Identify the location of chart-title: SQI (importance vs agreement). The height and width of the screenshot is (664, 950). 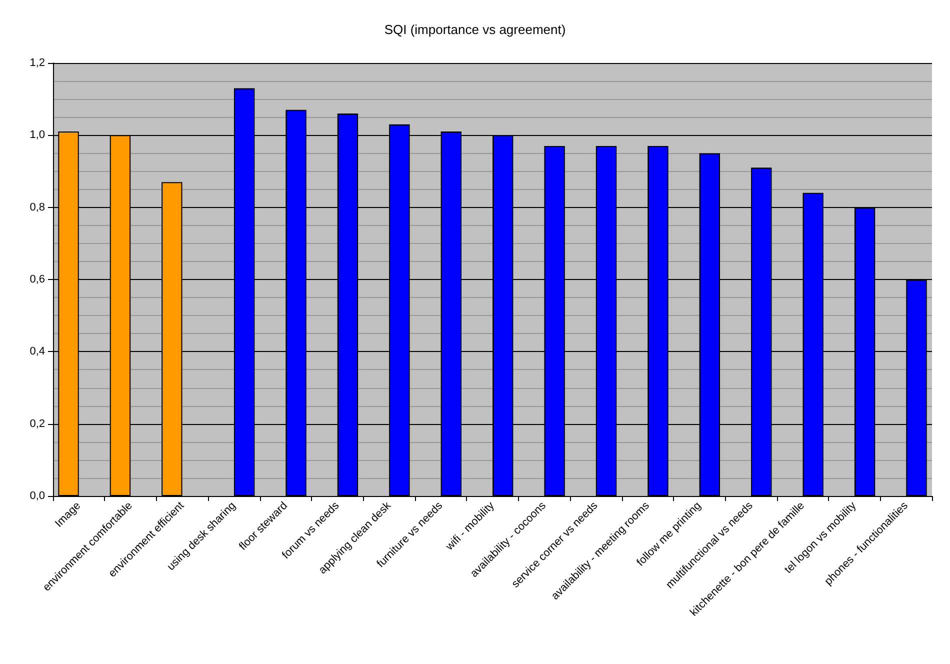
(475, 29).